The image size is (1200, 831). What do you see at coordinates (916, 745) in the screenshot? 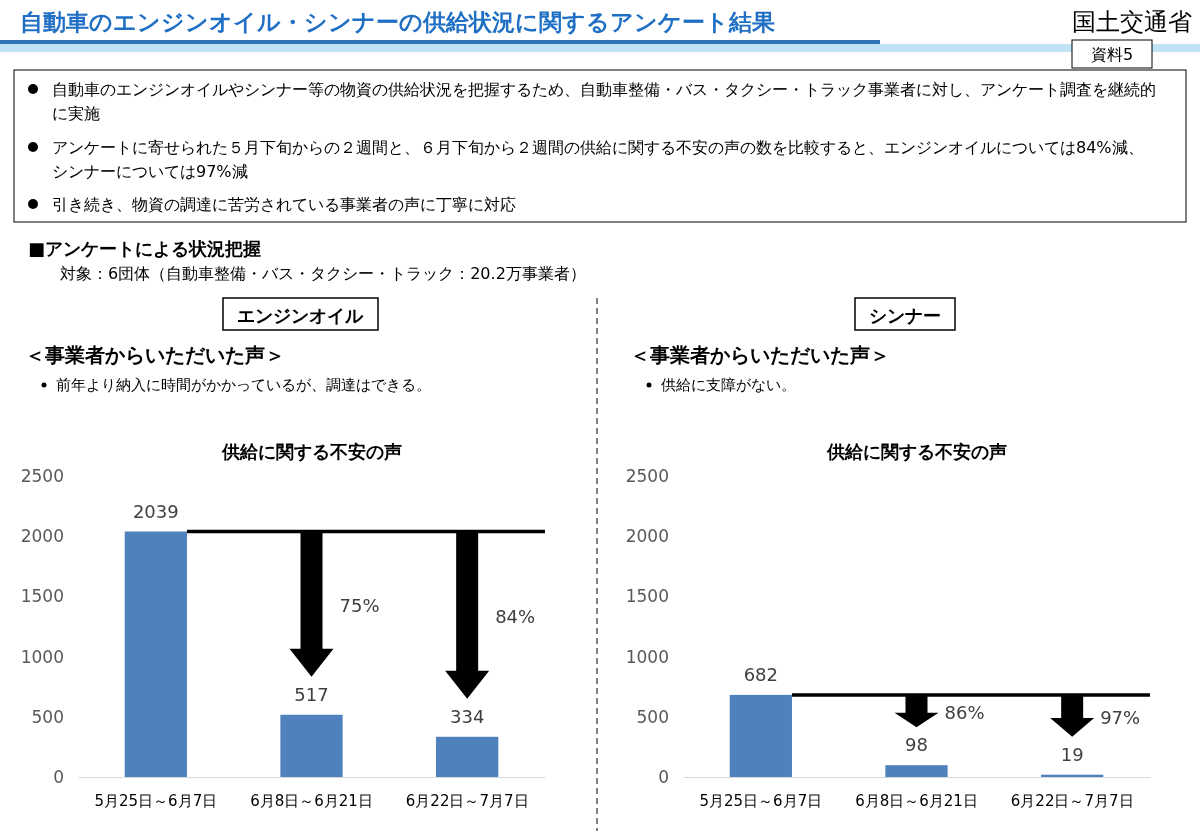
I see `data-label: 98` at bounding box center [916, 745].